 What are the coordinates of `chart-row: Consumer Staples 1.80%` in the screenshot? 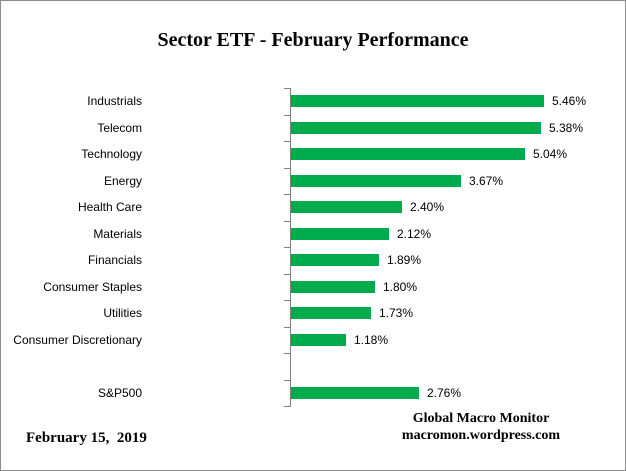 It's located at (313, 287).